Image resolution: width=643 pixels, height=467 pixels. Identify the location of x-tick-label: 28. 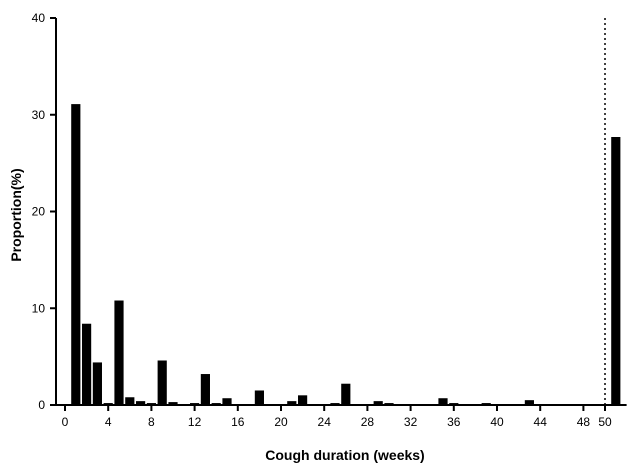
(368, 422).